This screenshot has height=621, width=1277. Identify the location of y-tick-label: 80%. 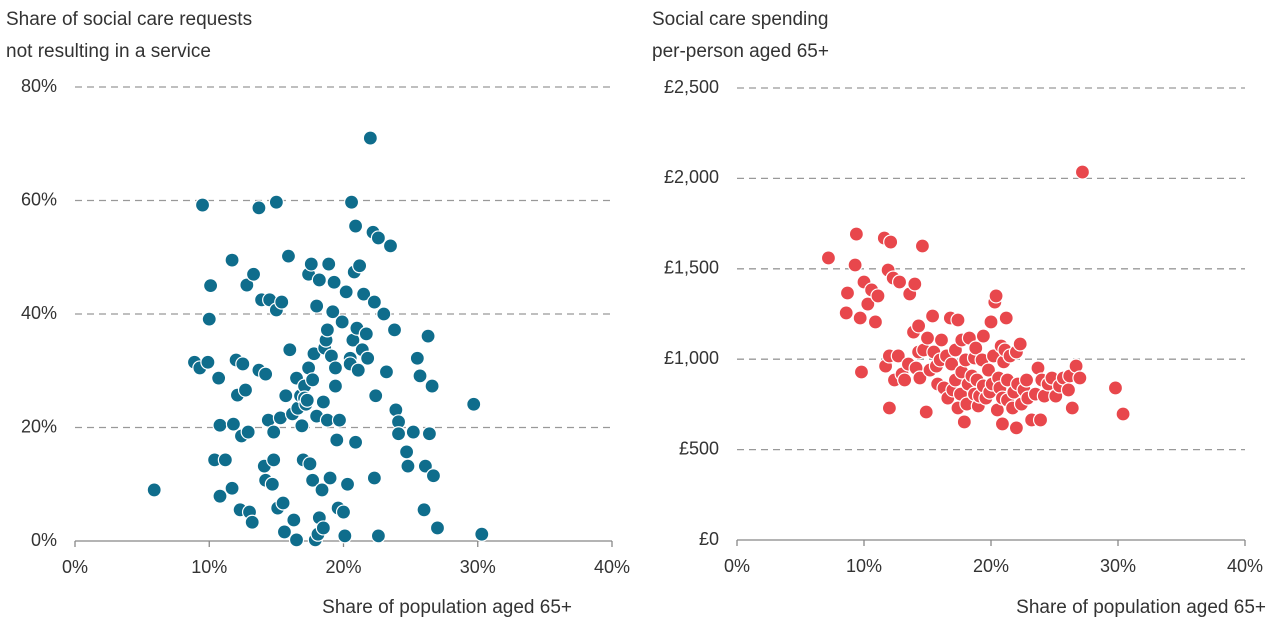
(39, 86).